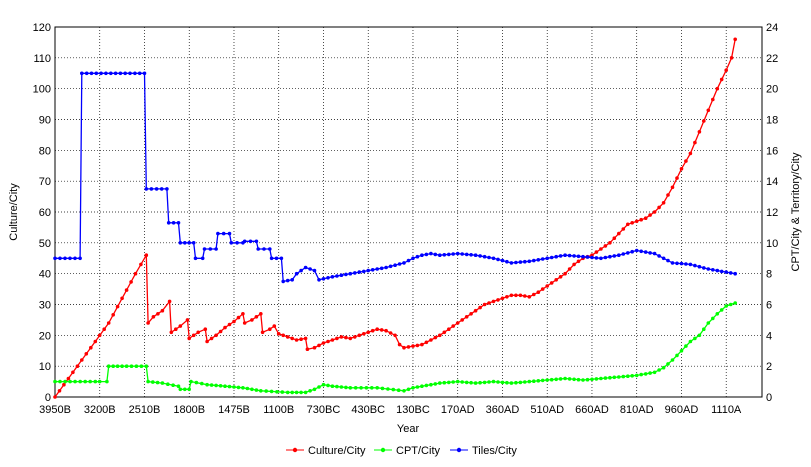 The image size is (811, 467). I want to click on legend-item-cpt: CPT/City, so click(407, 451).